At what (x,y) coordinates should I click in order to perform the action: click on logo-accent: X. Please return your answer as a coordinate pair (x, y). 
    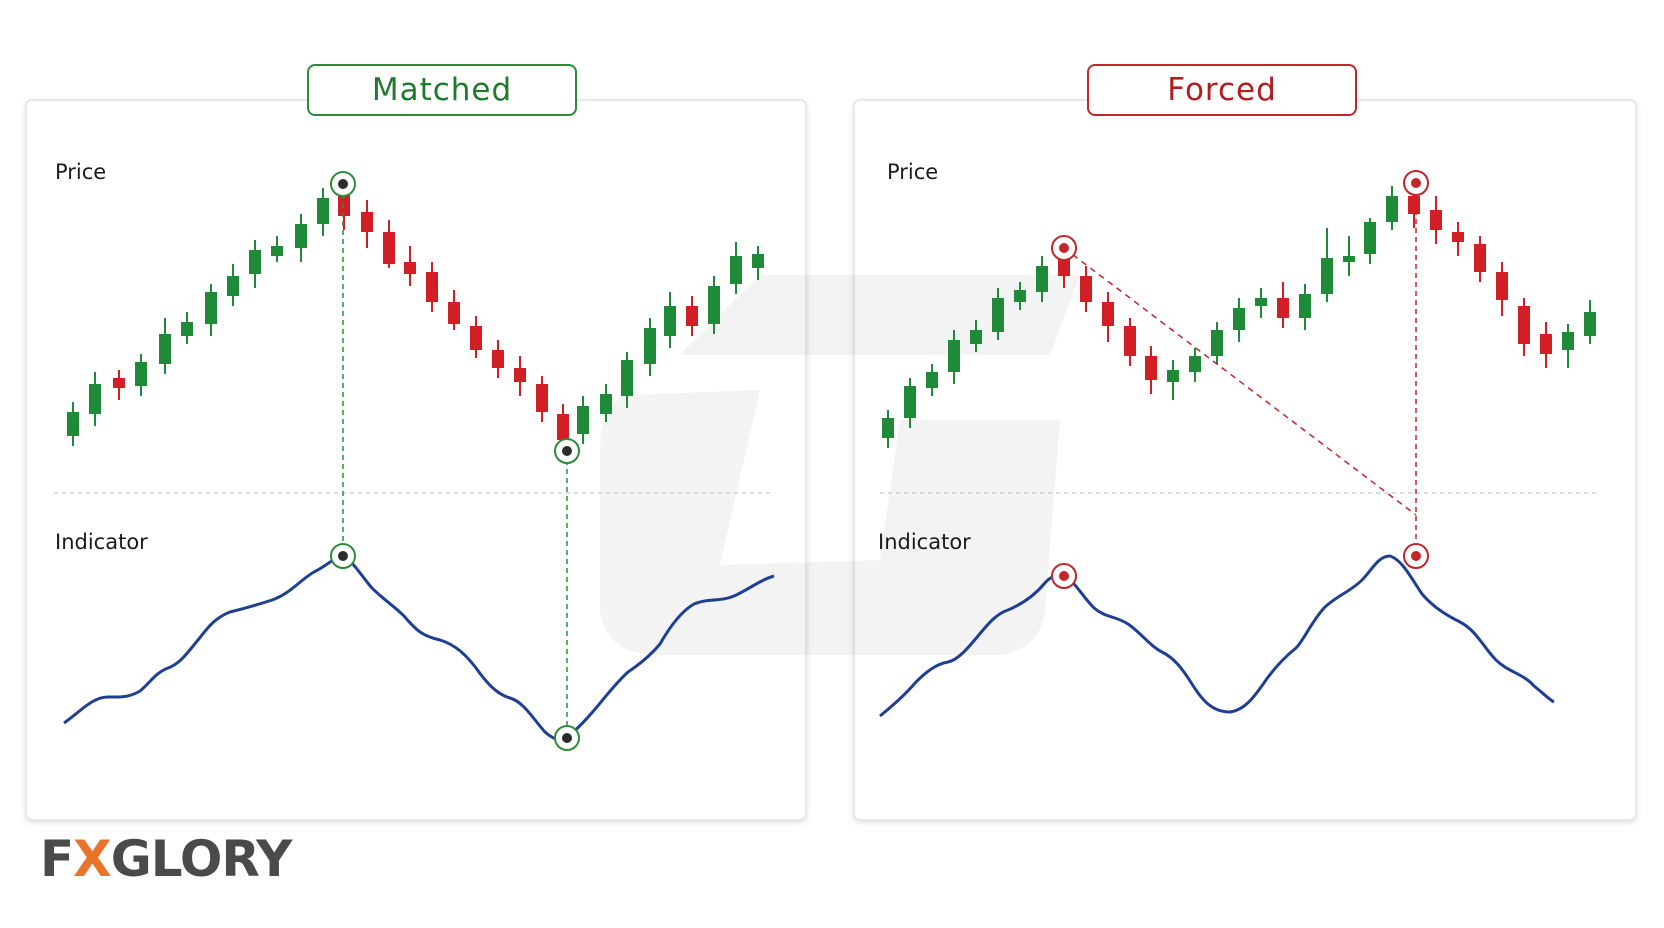
    Looking at the image, I should click on (92, 859).